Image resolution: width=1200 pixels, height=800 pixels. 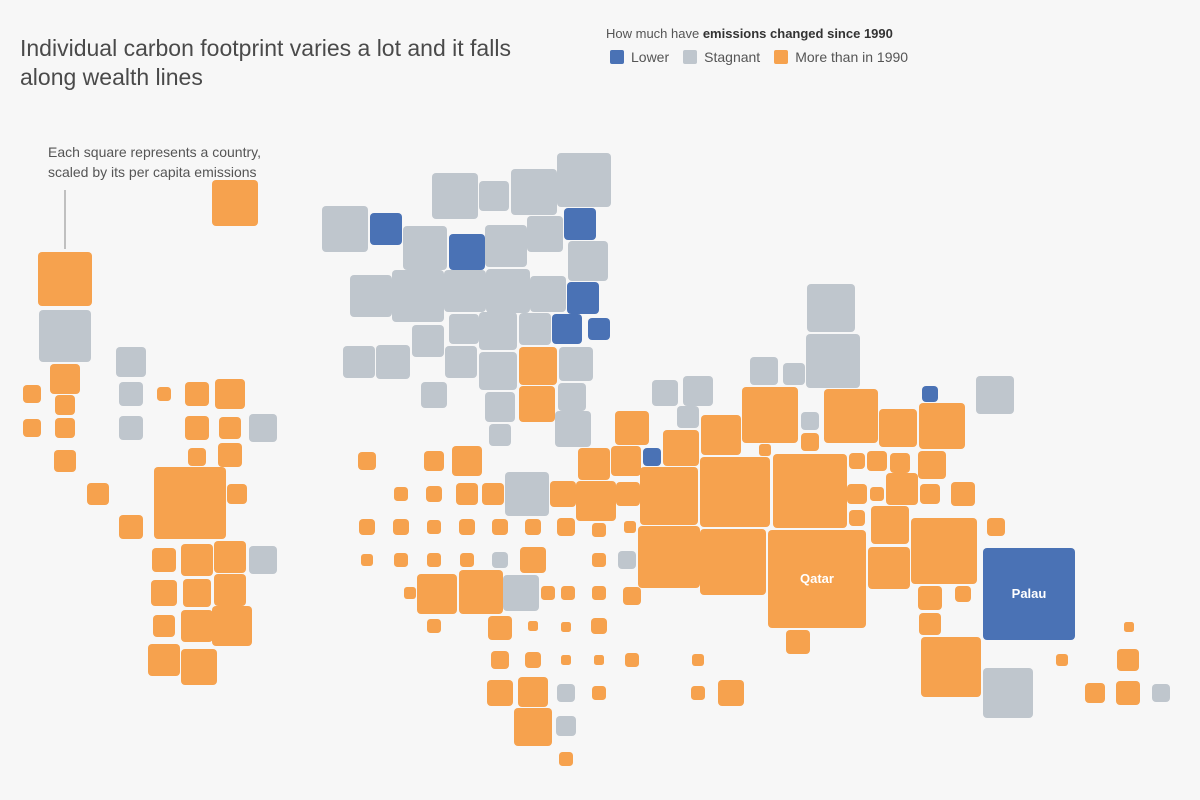 What do you see at coordinates (781, 57) in the screenshot?
I see `legend-swatch-more` at bounding box center [781, 57].